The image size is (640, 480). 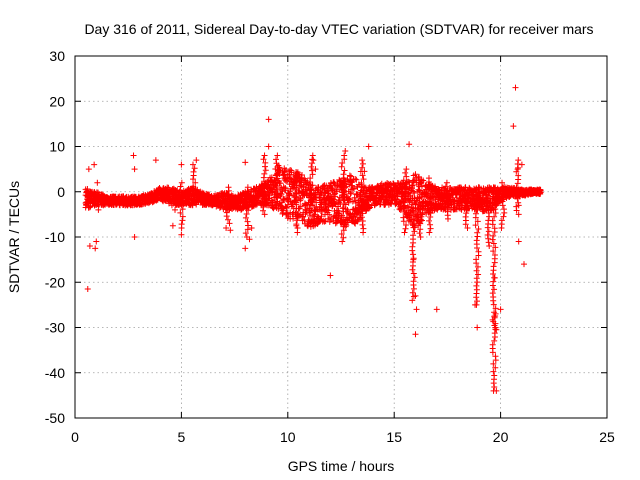 What do you see at coordinates (75, 437) in the screenshot?
I see `x-tick-label: 0` at bounding box center [75, 437].